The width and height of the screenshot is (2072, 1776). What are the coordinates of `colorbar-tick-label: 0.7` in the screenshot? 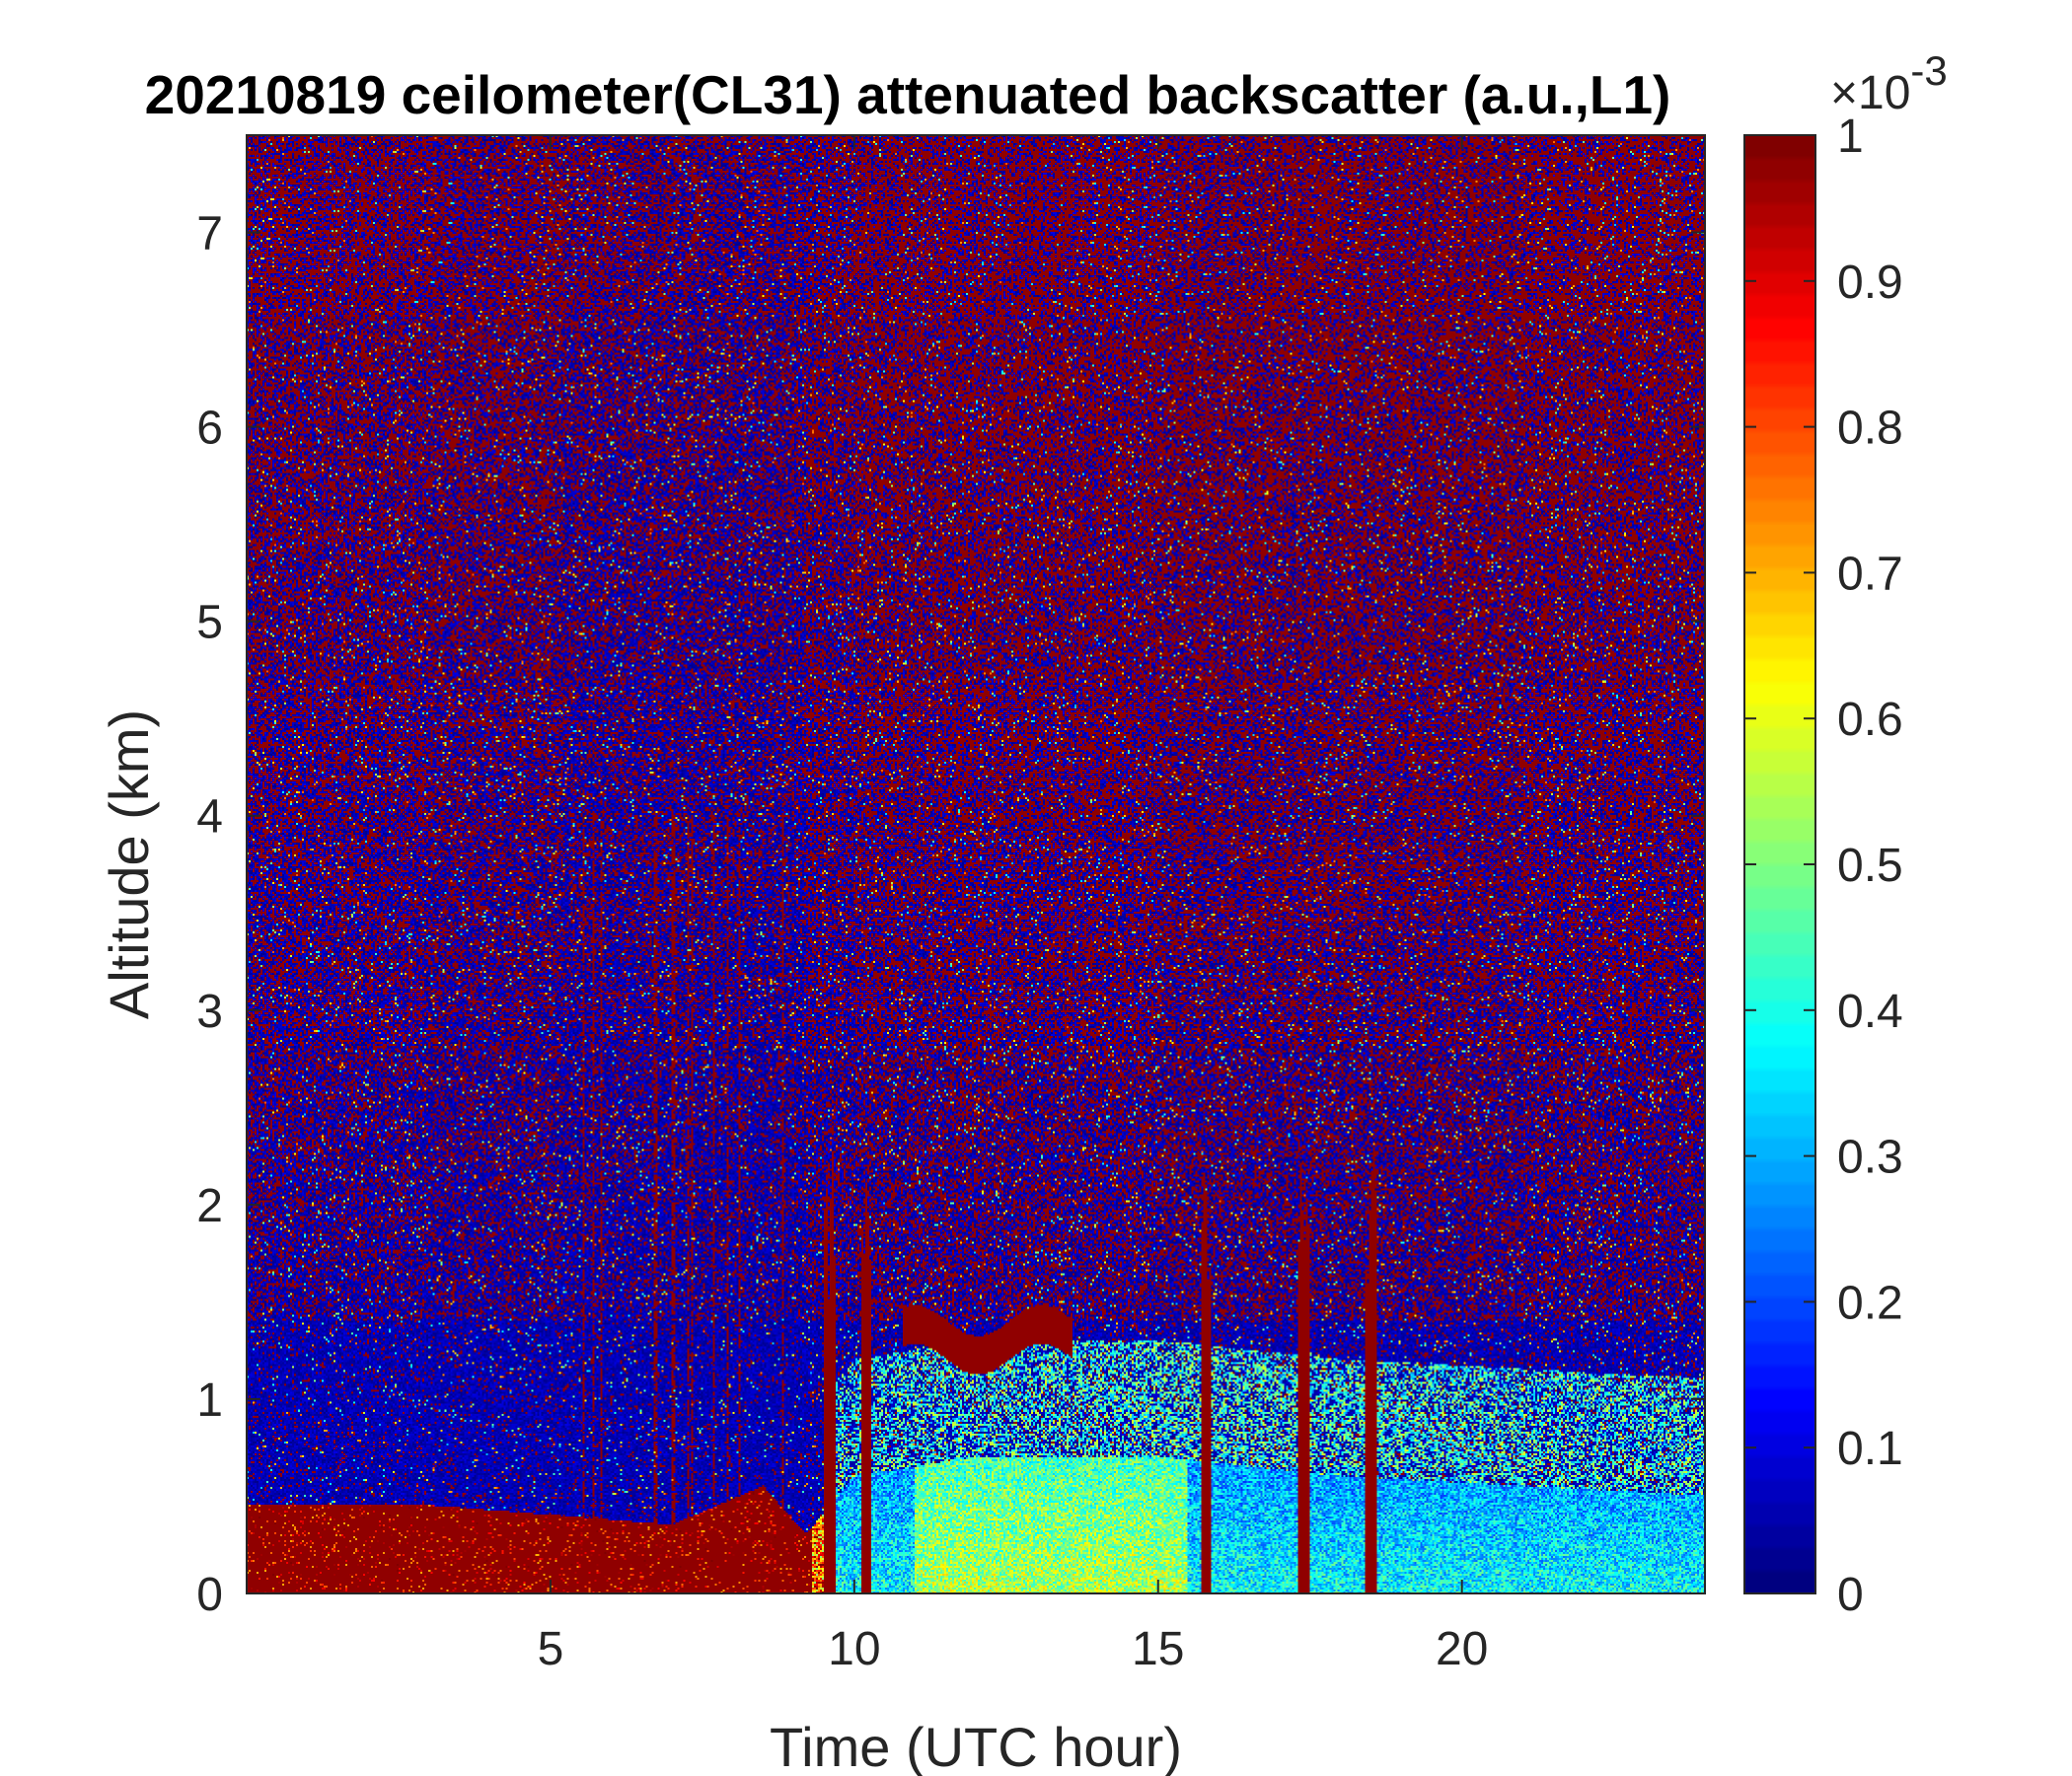 It's located at (1870, 574).